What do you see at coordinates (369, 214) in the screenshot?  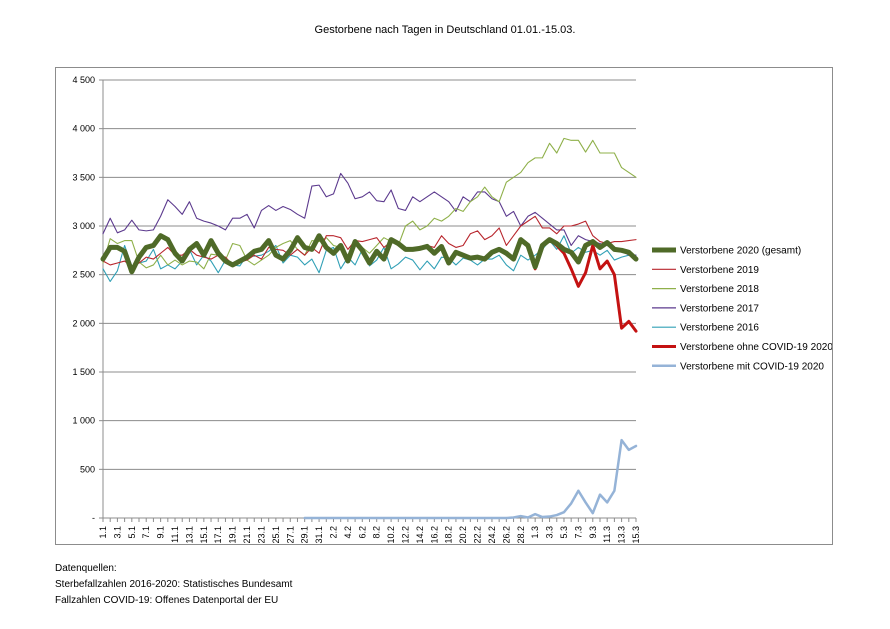 I see `series-line-verstorbene-2017` at bounding box center [369, 214].